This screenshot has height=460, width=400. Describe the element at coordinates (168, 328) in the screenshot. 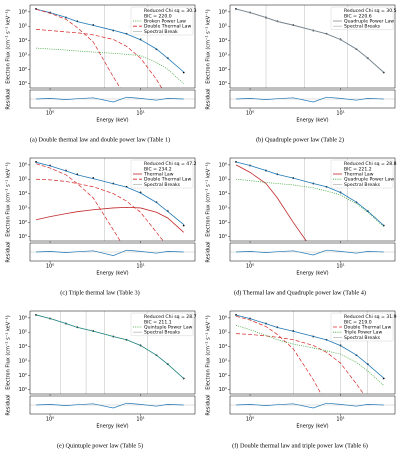

I see `legend-label: Quintuple Power Law` at that location.